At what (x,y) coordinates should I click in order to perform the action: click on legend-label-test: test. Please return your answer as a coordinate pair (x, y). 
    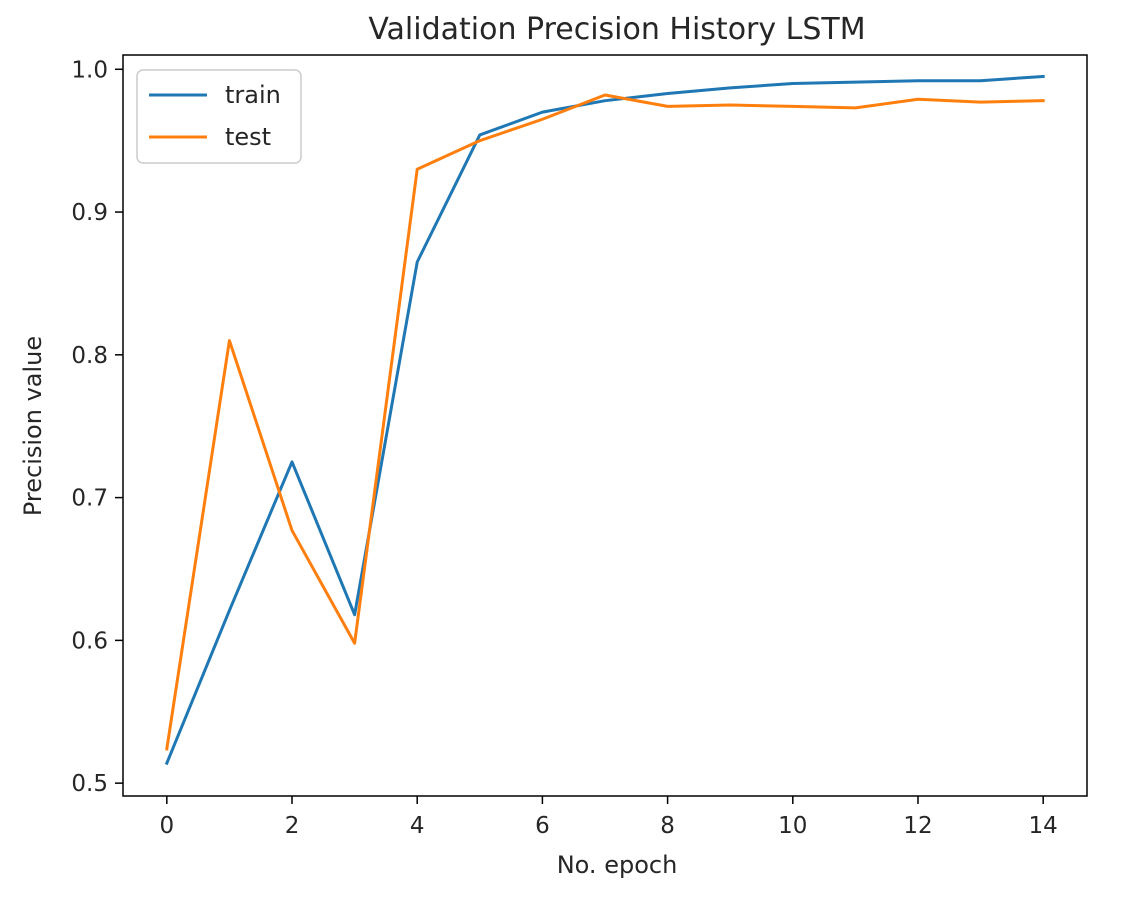
    Looking at the image, I should click on (248, 137).